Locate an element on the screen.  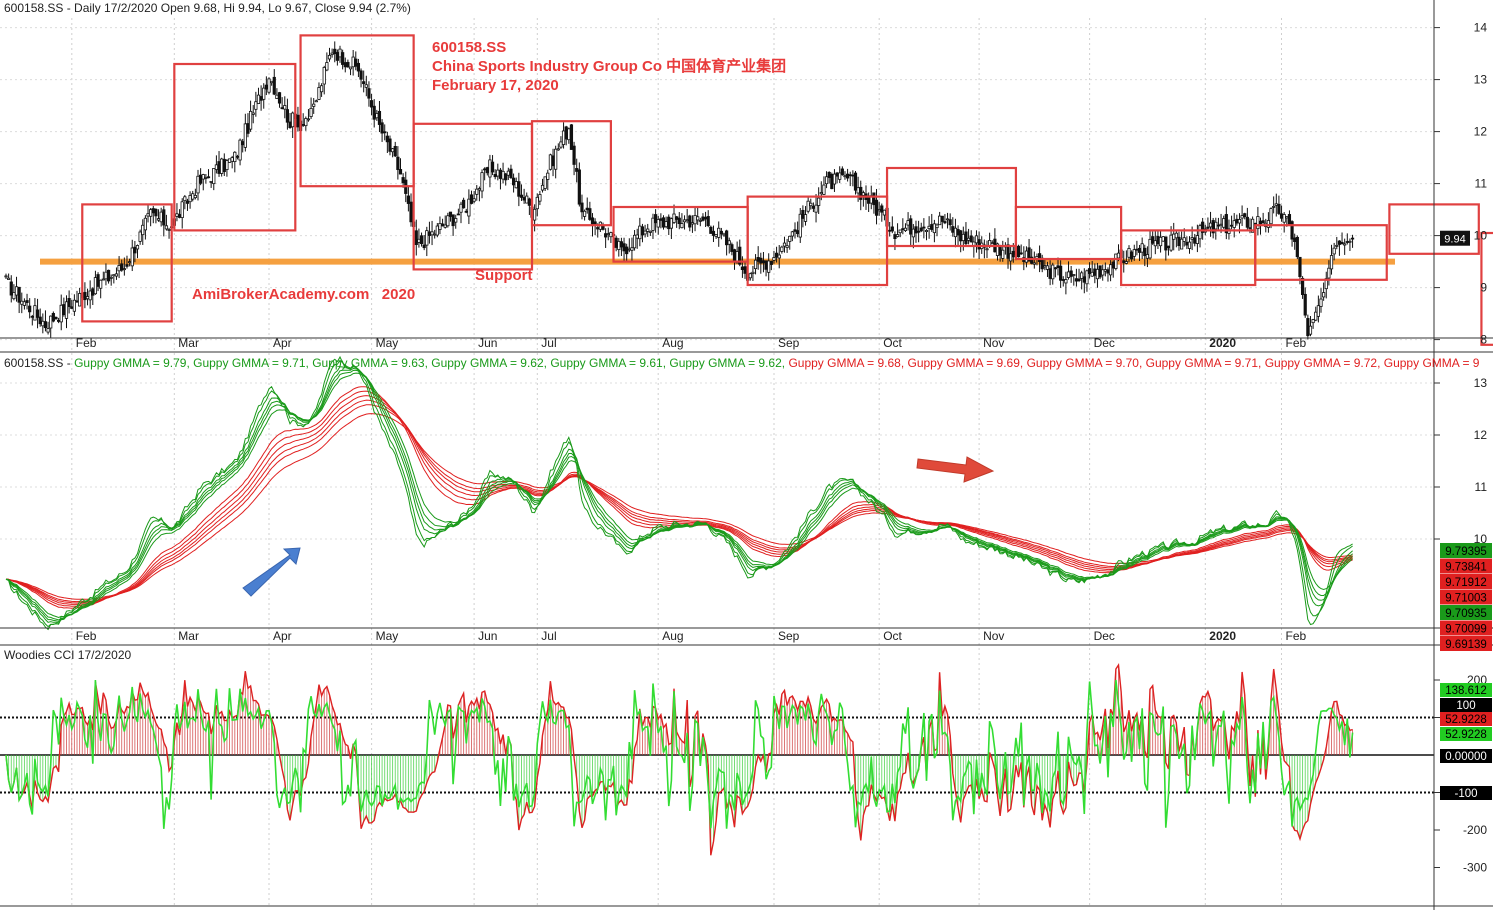
cci-value-label: 138.612 is located at coordinates (1466, 691).